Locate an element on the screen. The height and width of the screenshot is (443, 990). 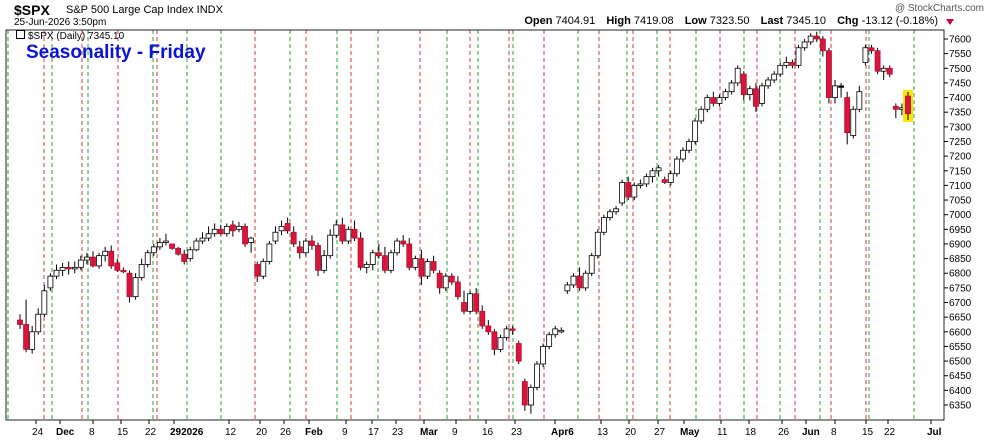
chg-label: Chg is located at coordinates (848, 21).